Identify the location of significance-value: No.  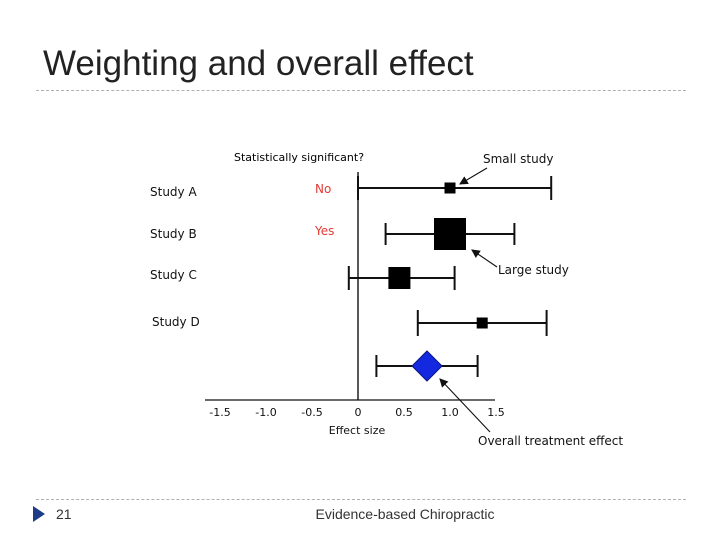
(323, 189).